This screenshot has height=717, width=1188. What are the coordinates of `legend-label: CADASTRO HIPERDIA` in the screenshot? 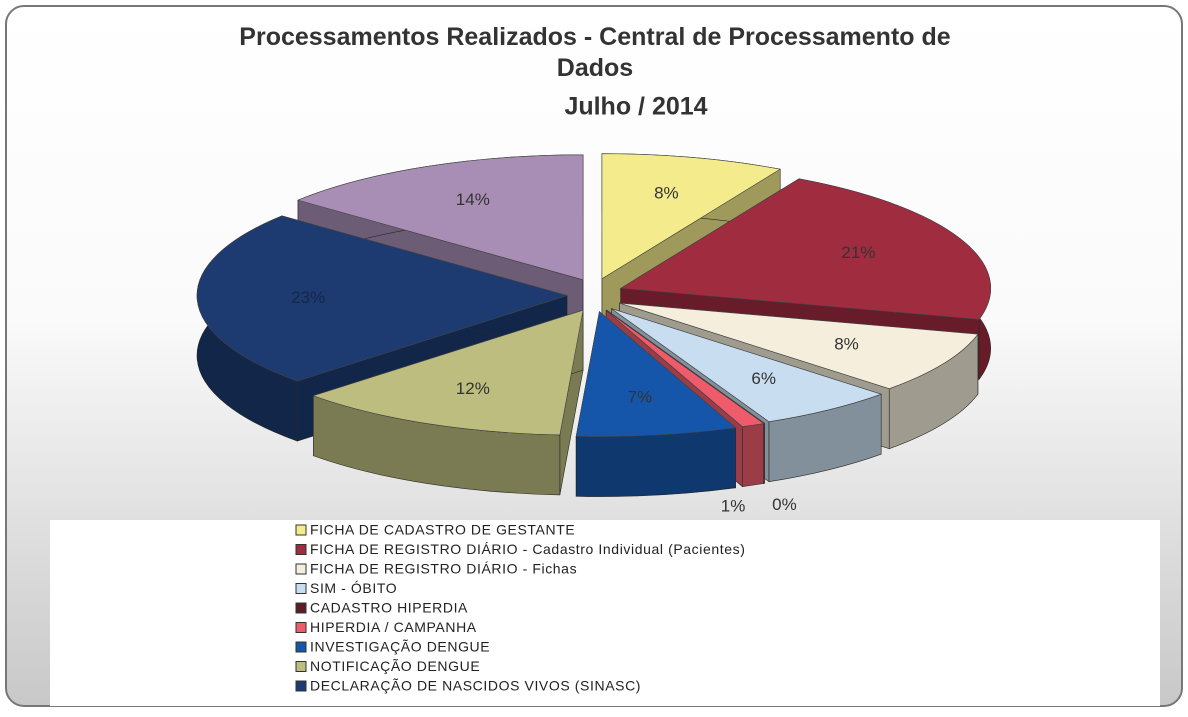 It's located at (389, 608).